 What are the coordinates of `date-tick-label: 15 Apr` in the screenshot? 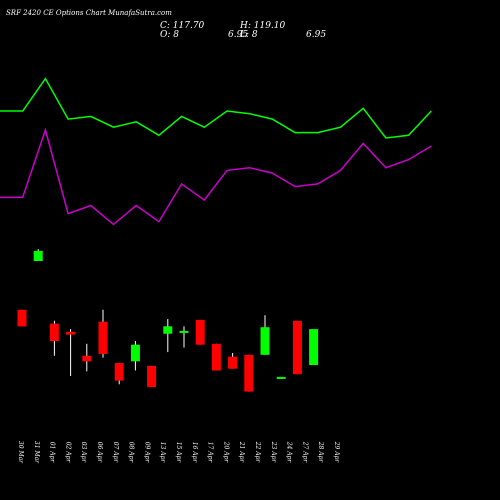 It's located at (178, 453).